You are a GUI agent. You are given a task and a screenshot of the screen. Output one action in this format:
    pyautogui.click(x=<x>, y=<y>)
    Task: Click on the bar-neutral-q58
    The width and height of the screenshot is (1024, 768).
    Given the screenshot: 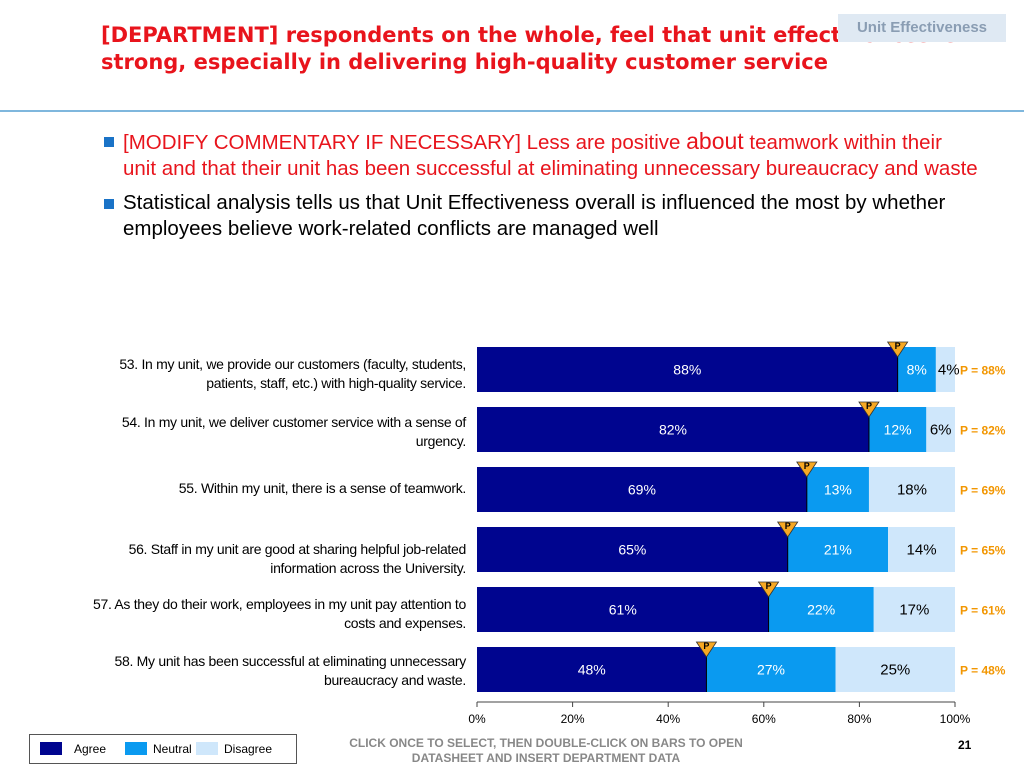 What is the action you would take?
    pyautogui.click(x=771, y=669)
    